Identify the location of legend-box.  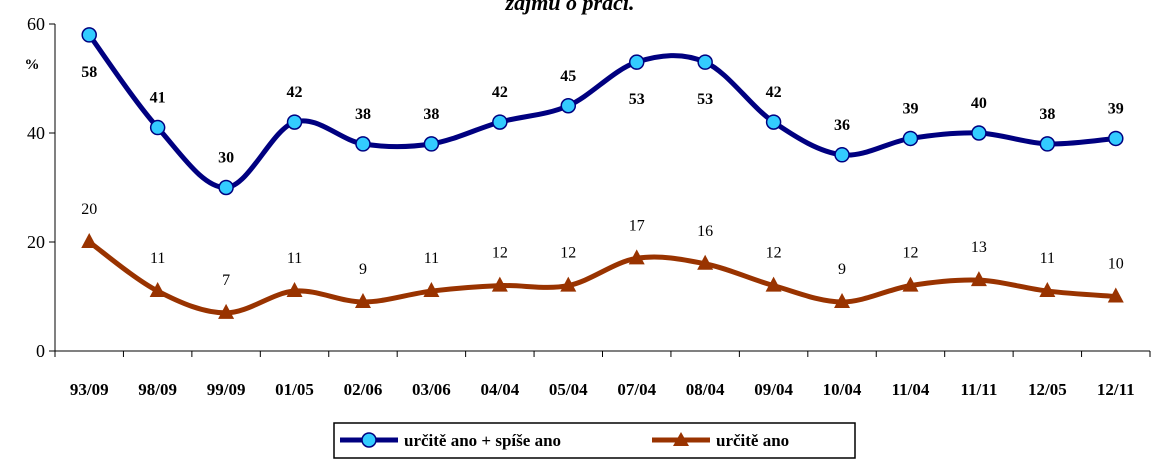
(594, 440).